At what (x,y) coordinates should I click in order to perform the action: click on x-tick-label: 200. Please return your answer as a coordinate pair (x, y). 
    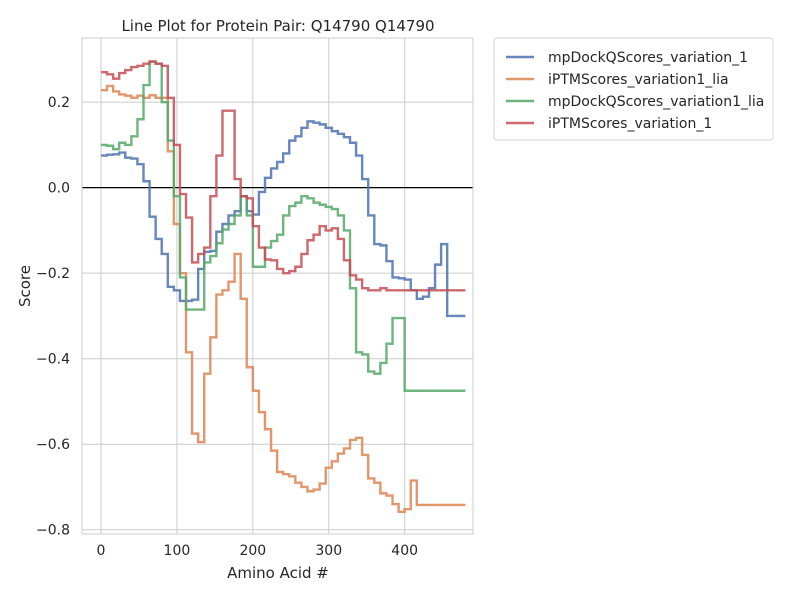
    Looking at the image, I should click on (252, 551).